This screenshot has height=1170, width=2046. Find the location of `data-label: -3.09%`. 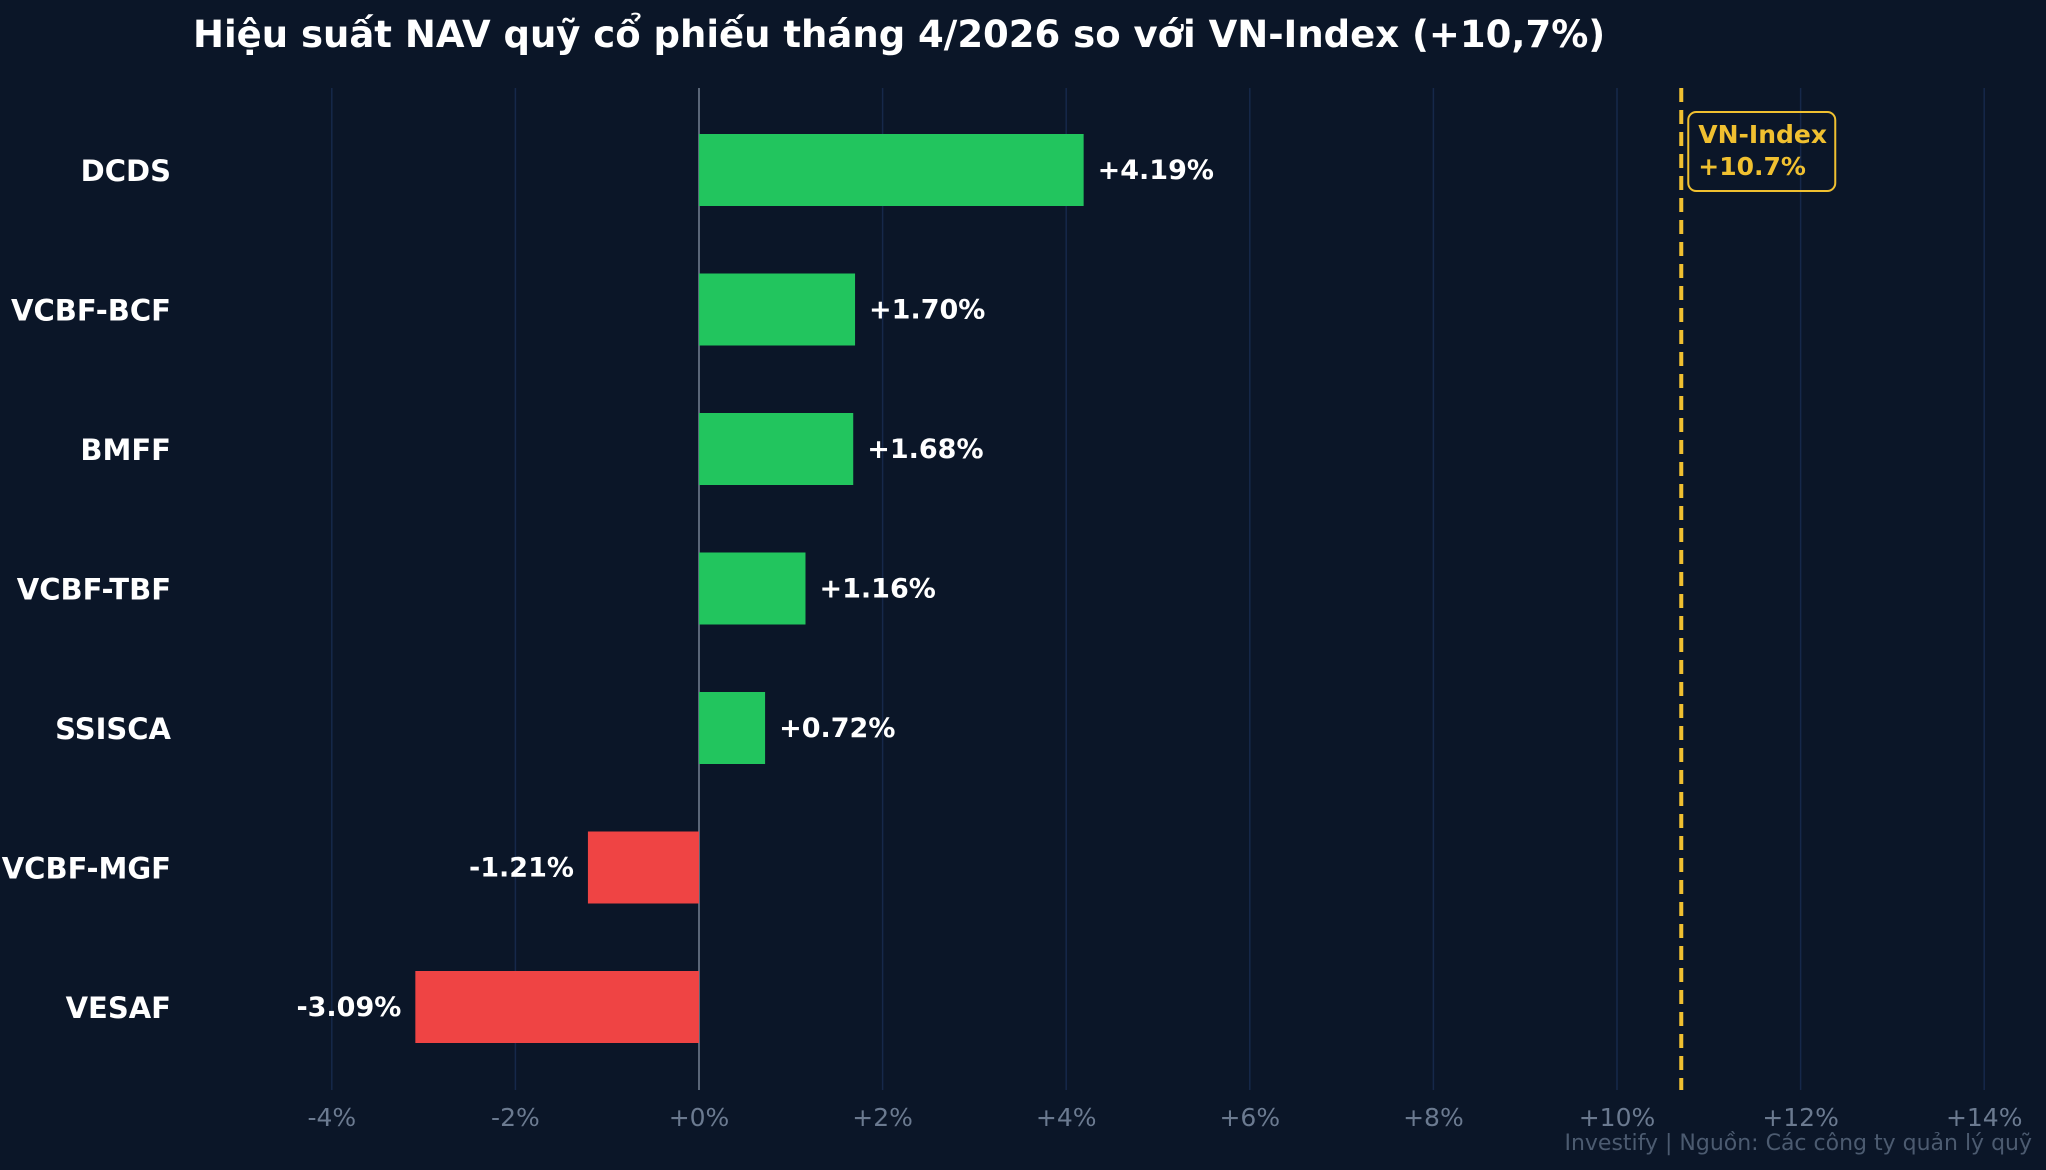

data-label: -3.09% is located at coordinates (348, 1007).